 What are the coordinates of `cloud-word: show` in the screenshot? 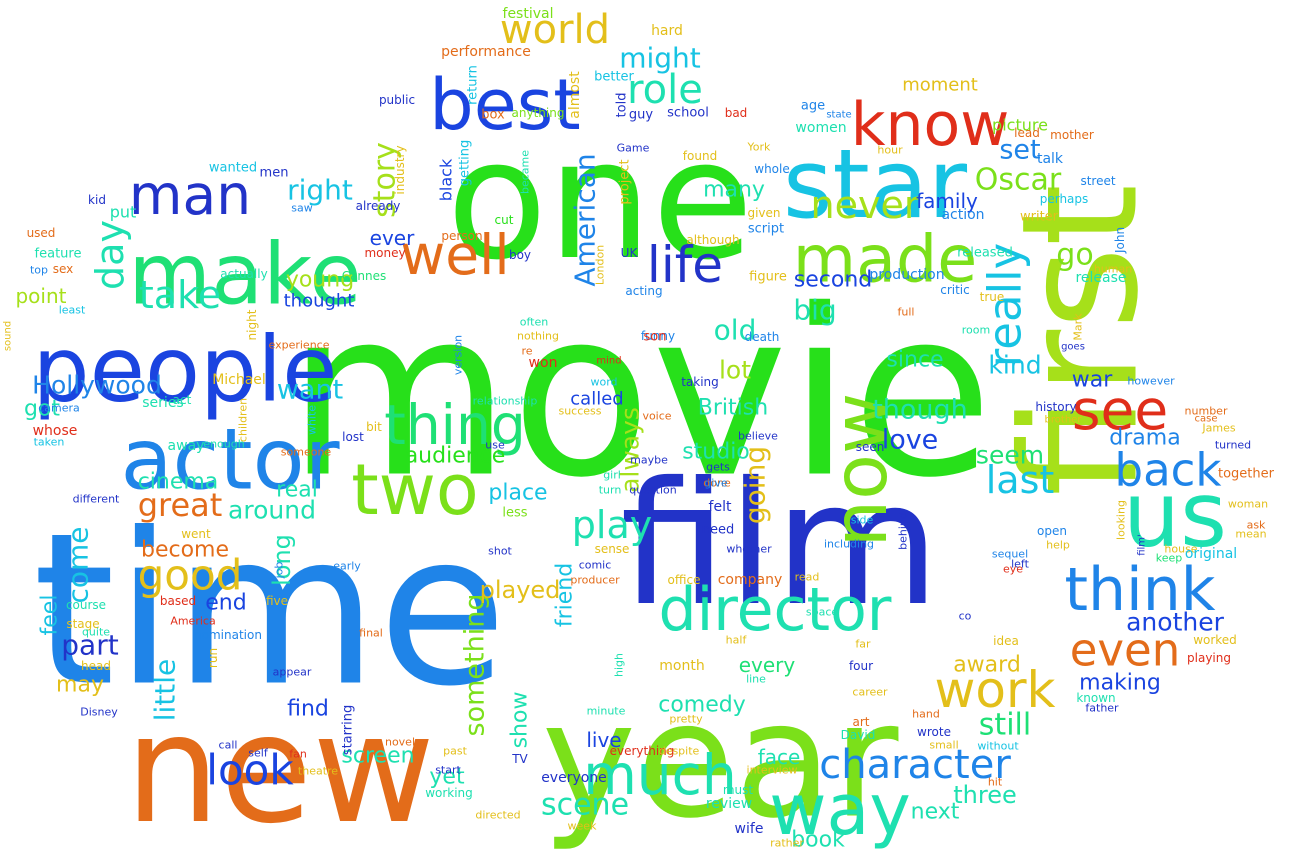 It's located at (520, 720).